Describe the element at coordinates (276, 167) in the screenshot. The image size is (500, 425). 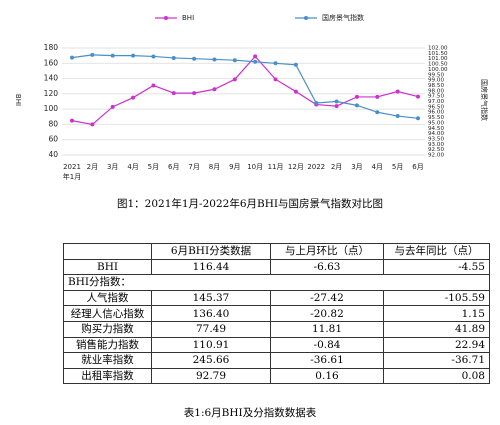
I see `x-tick-label: 11月` at that location.